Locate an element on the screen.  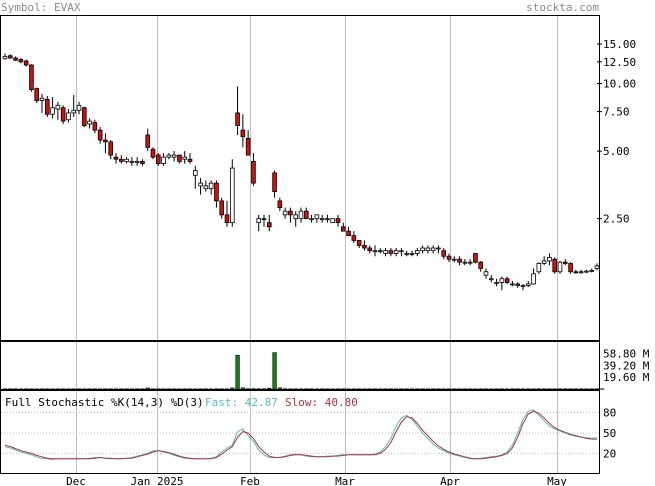
symbol-label: Symbol: EVAX is located at coordinates (41, 7).